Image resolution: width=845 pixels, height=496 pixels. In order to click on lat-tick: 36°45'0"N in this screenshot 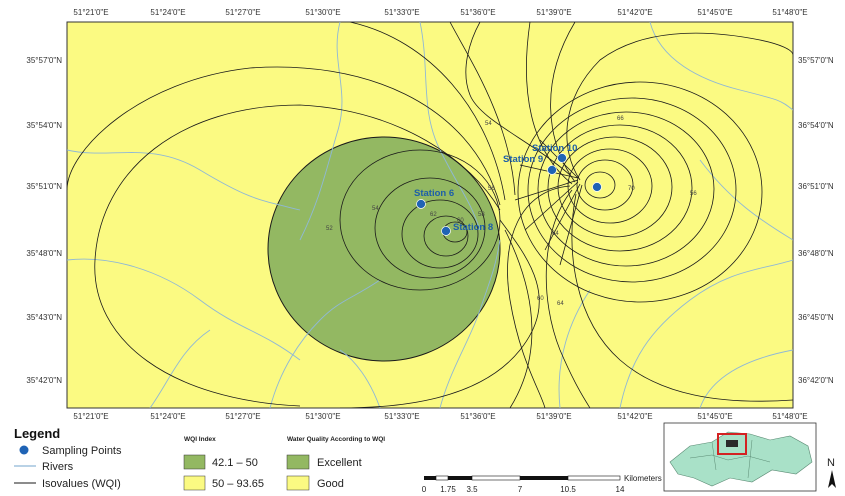, I will do `click(816, 317)`.